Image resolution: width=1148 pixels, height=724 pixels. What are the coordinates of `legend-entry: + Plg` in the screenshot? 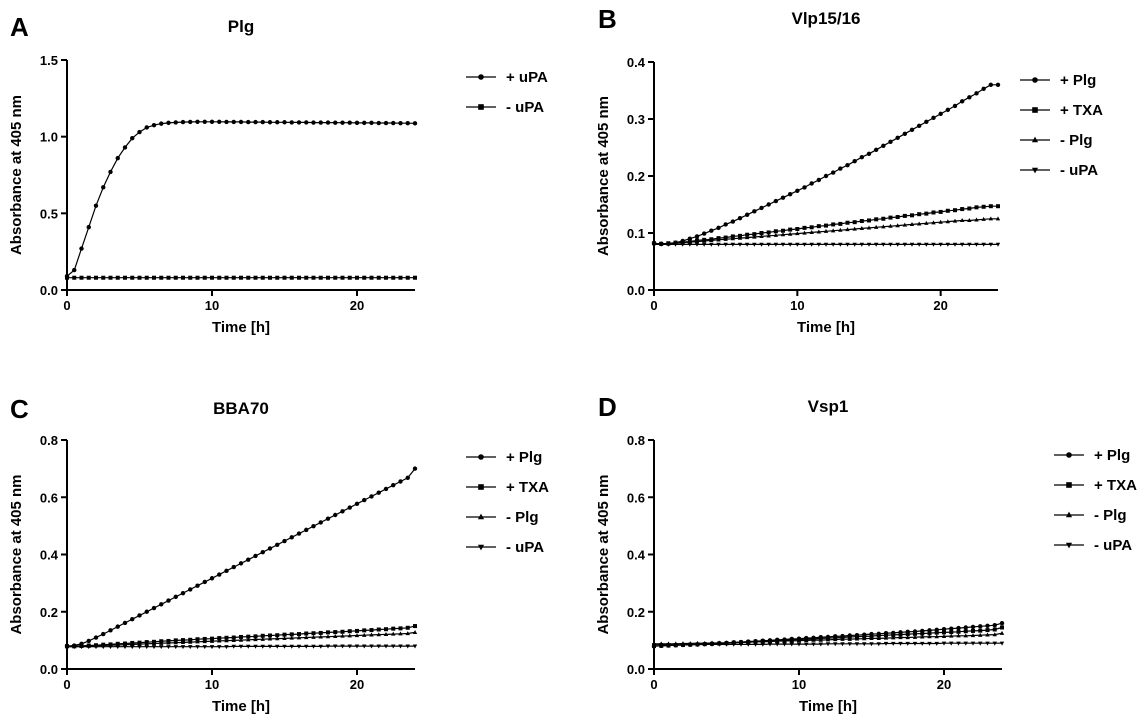 It's located at (1058, 80).